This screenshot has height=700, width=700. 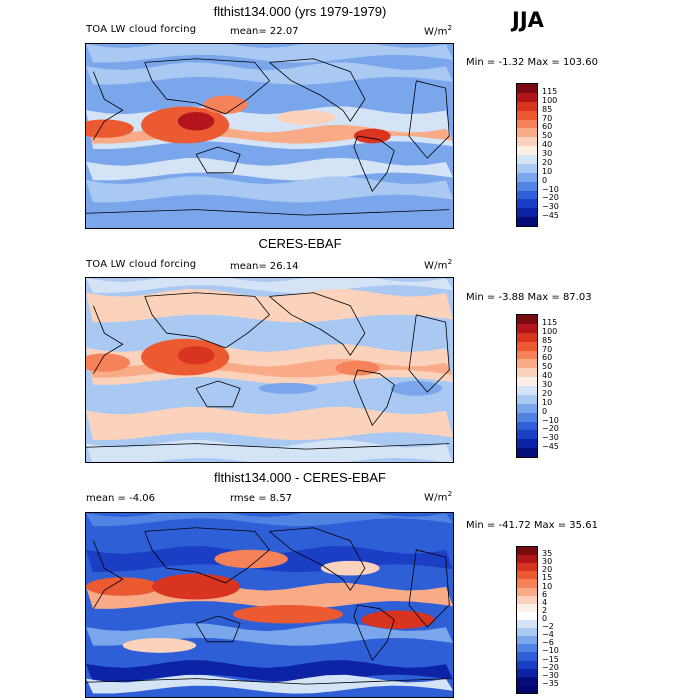 I want to click on panel3-title: flthist134.000 - CERES-EBAF, so click(x=300, y=477).